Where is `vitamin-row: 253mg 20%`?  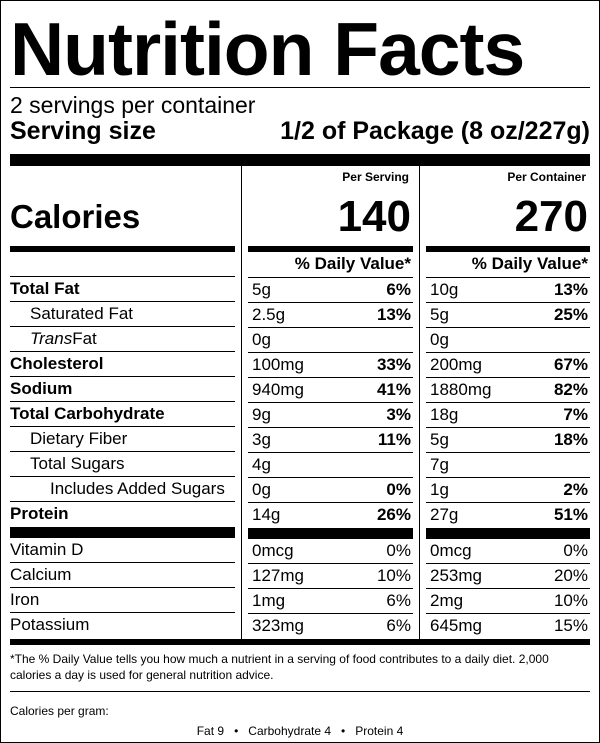 vitamin-row: 253mg 20% is located at coordinates (508, 576).